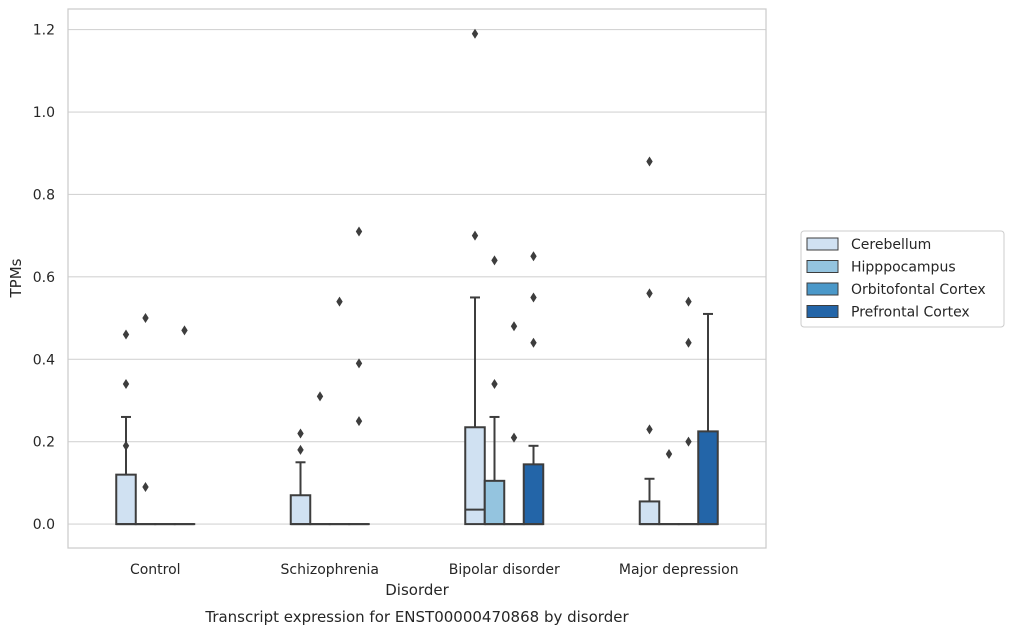 This screenshot has width=1014, height=634. What do you see at coordinates (155, 570) in the screenshot?
I see `x-tick-label: Control` at bounding box center [155, 570].